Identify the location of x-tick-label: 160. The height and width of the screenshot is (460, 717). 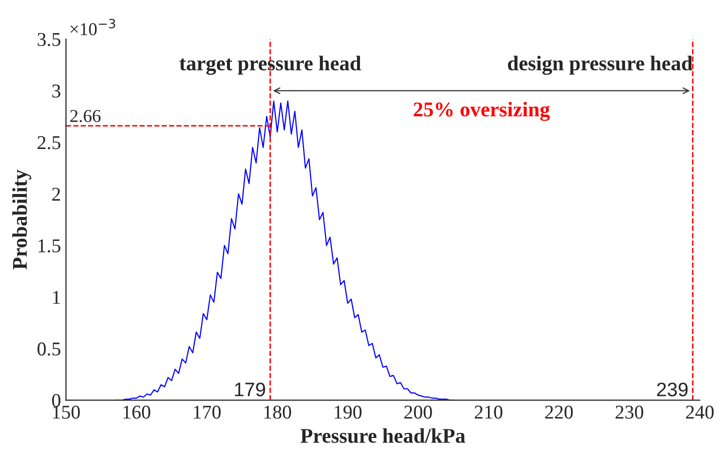
(137, 412).